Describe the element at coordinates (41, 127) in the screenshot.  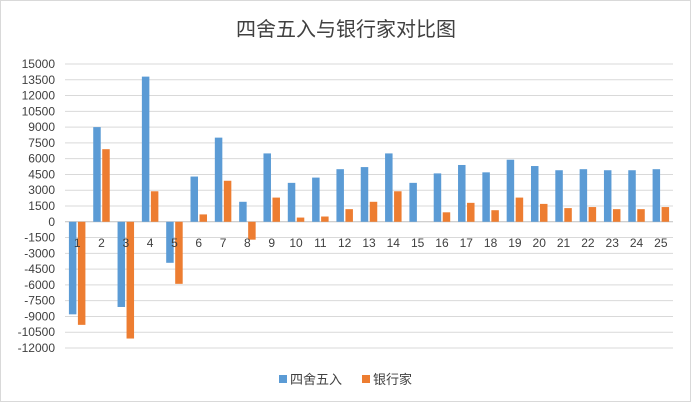
I see `y-tick-label: 9000` at that location.